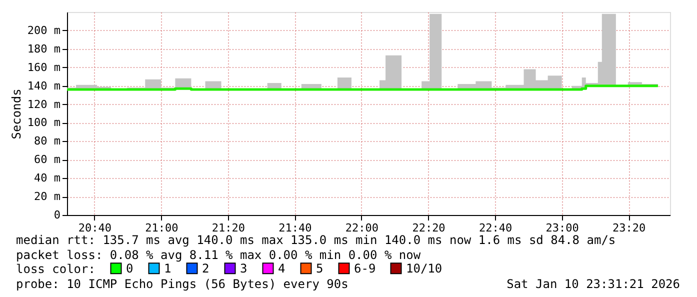  I want to click on legend-title: loss color:, so click(56, 269).